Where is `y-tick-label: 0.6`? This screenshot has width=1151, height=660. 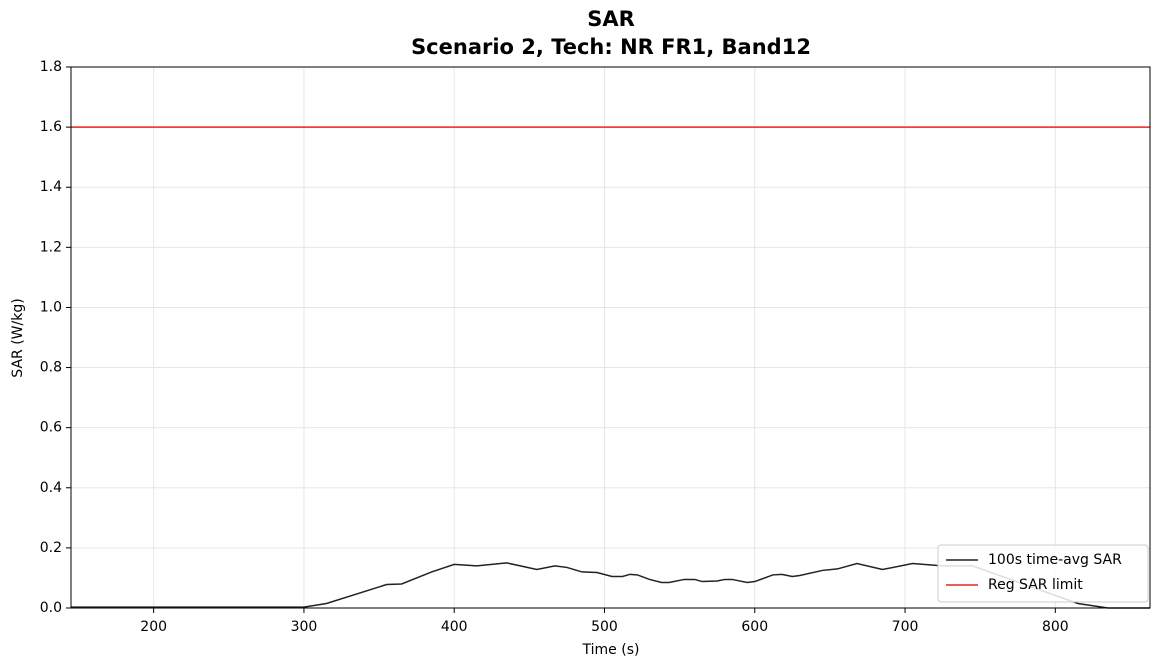
y-tick-label: 0.6 is located at coordinates (51, 428).